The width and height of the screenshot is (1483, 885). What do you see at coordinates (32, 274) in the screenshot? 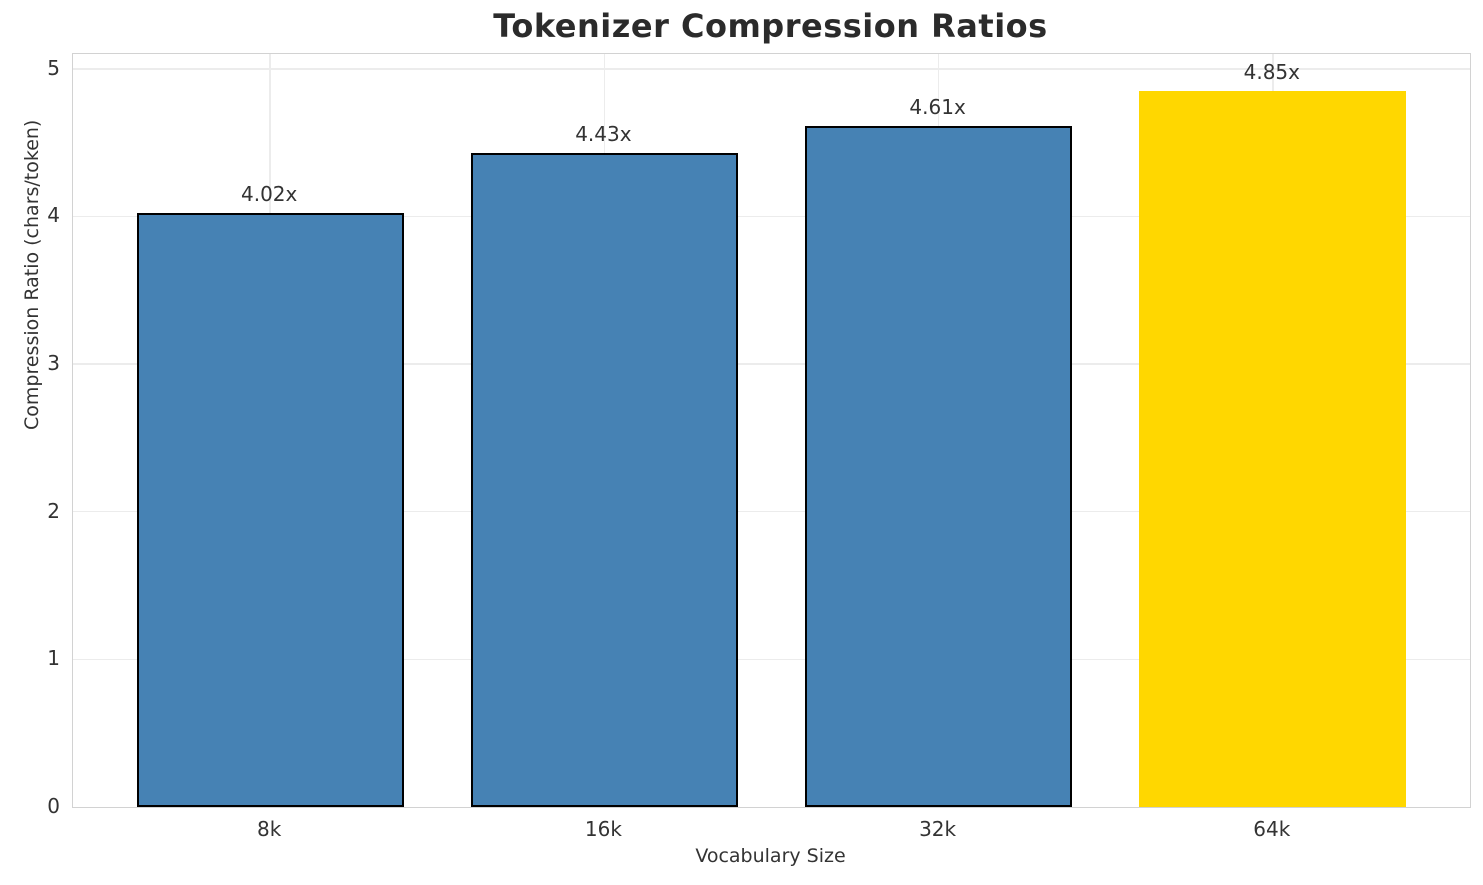
I see `y-axis-label: Compression Ratio (chars/token)` at bounding box center [32, 274].